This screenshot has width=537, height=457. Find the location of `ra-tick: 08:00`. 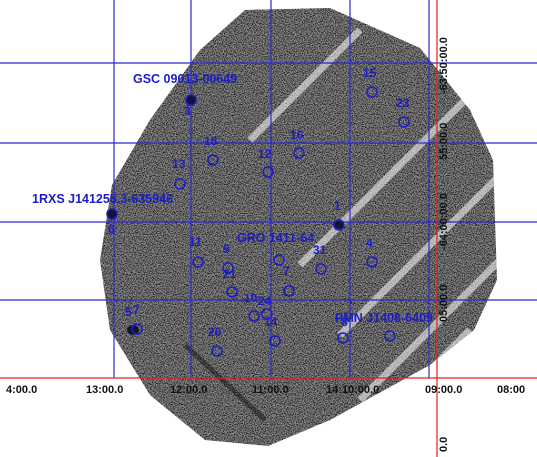

ra-tick: 08:00 is located at coordinates (511, 390).